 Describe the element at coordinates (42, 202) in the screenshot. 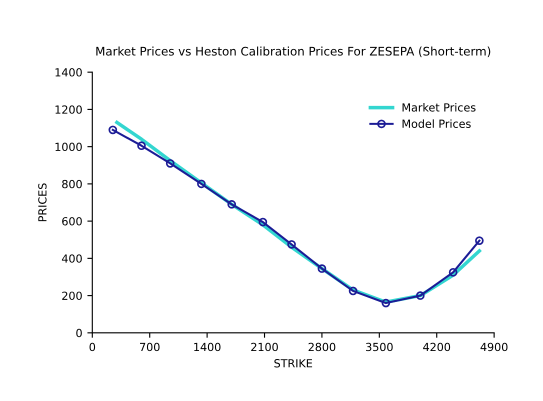

I see `y-axis-title: PRICES` at that location.